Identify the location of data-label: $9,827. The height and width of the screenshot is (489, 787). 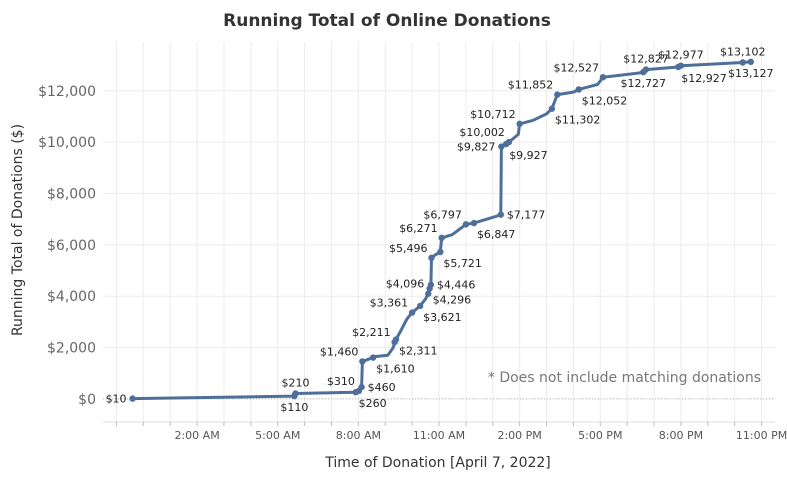
(476, 147).